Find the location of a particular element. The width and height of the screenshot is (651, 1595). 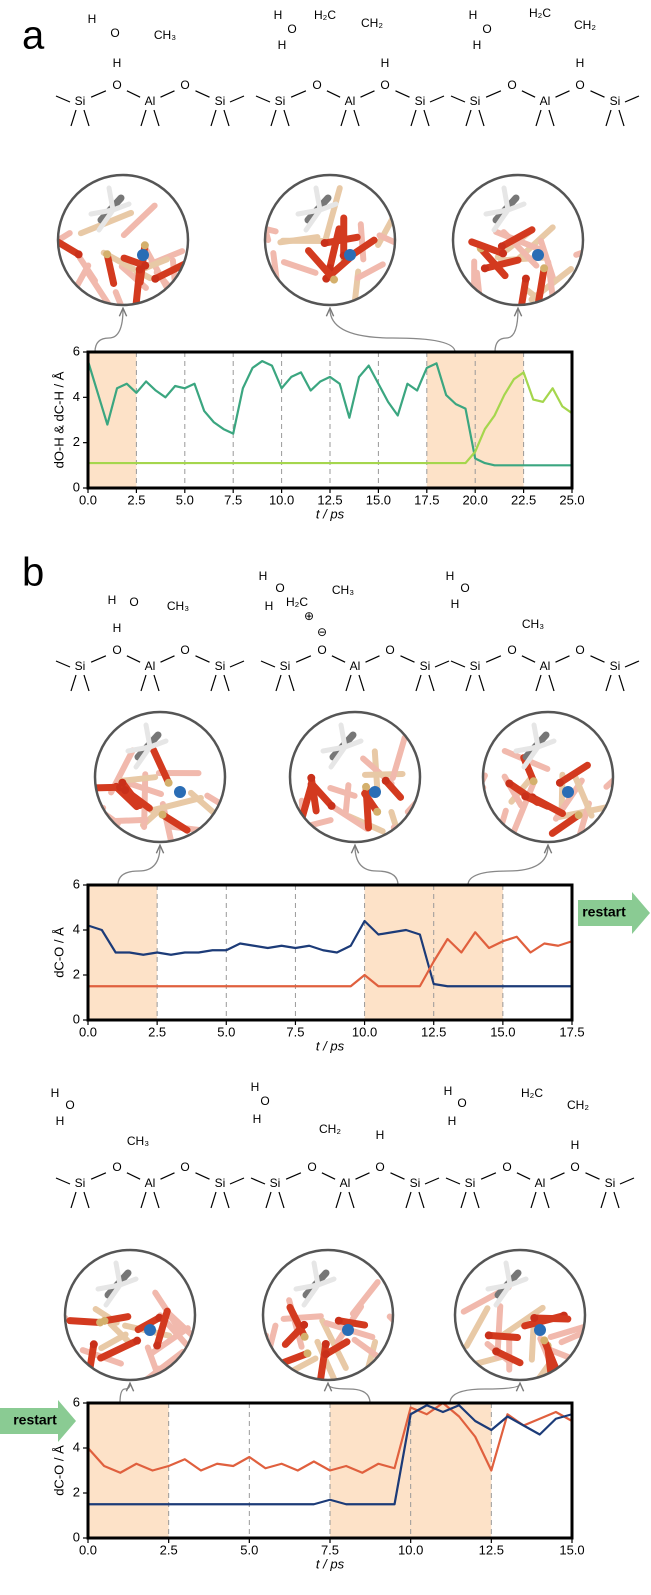

x-tick-label: 25.0 is located at coordinates (571, 499).